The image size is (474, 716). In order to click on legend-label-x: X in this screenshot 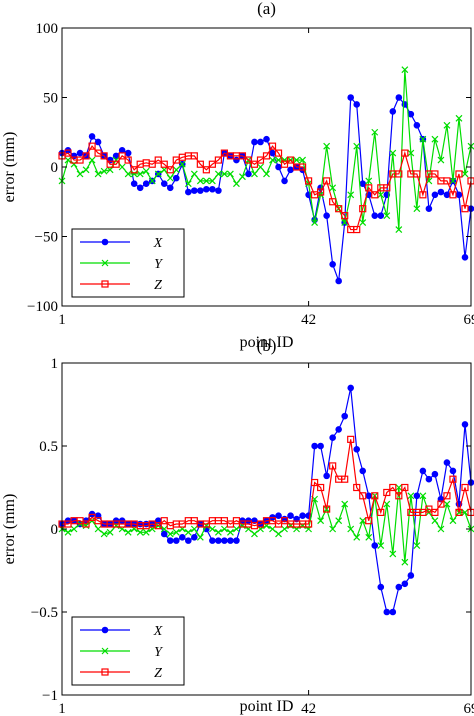, I will do `click(158, 243)`.